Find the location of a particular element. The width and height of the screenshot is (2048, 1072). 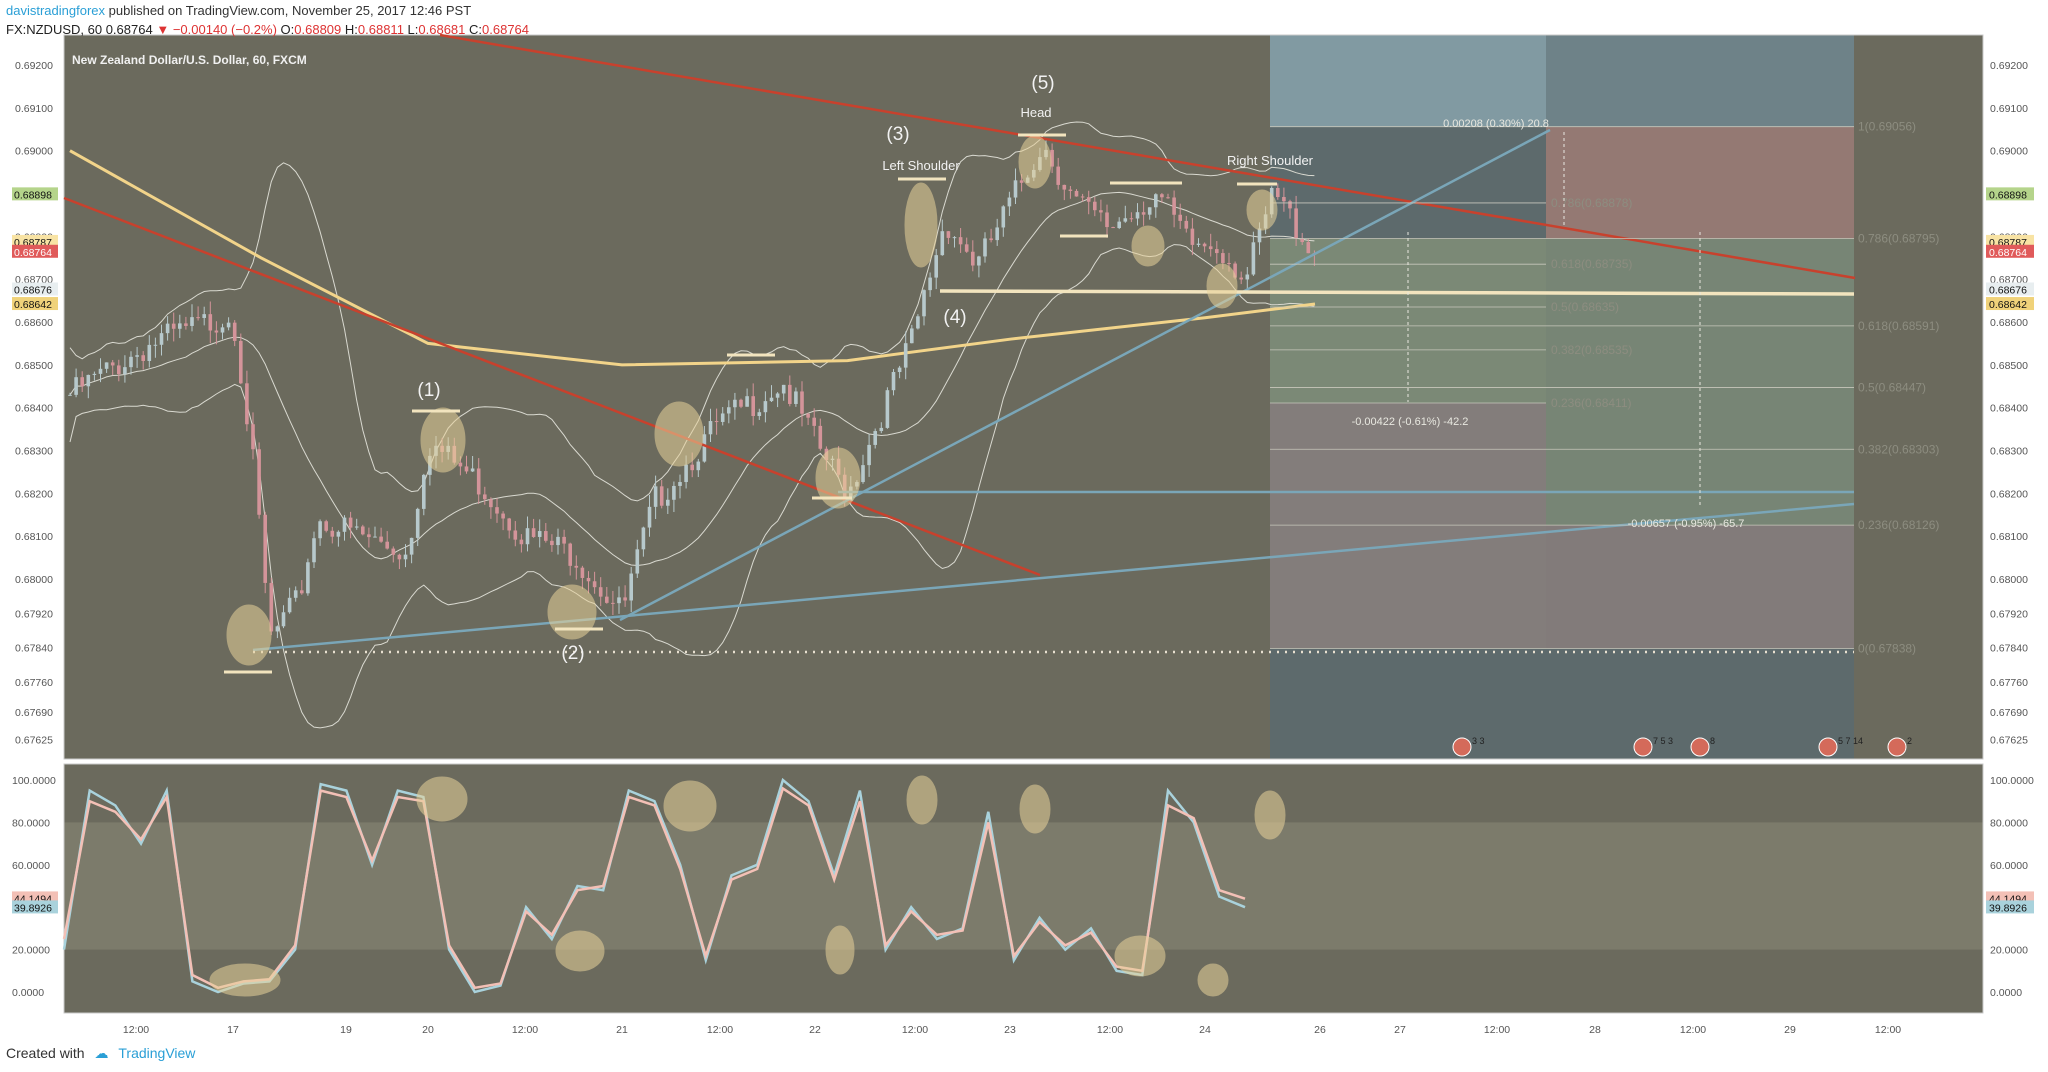

price-tag-left: 0.68676 is located at coordinates (33, 290).